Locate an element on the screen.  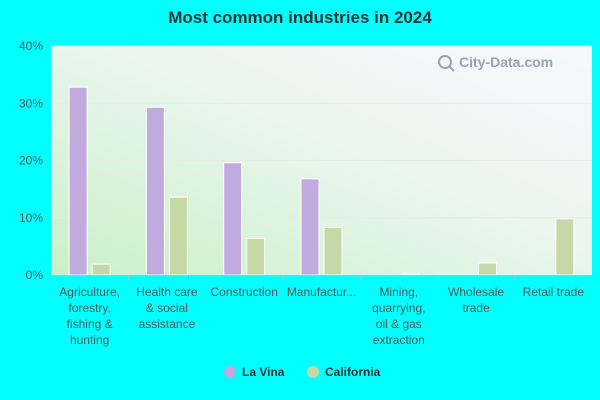
legend-item: La Vina is located at coordinates (254, 372).